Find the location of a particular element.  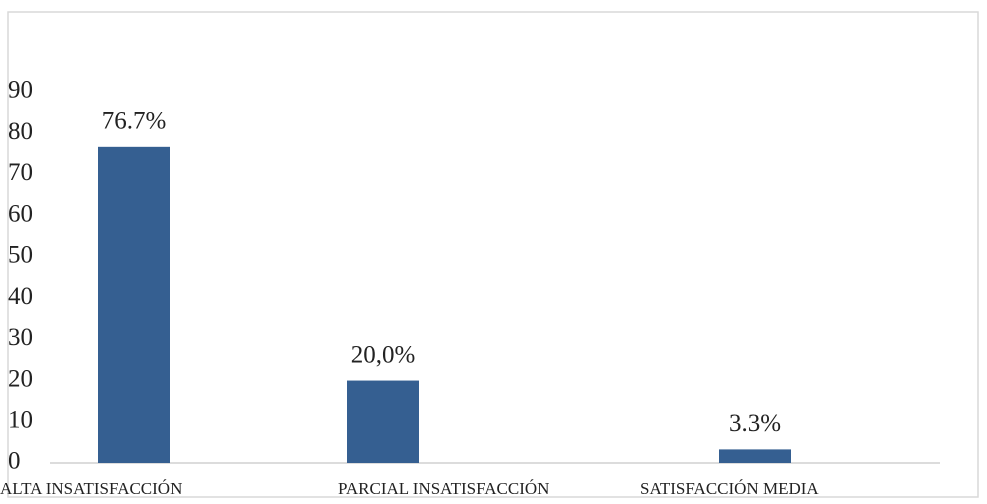

y-tick-label: 70 is located at coordinates (20, 172).